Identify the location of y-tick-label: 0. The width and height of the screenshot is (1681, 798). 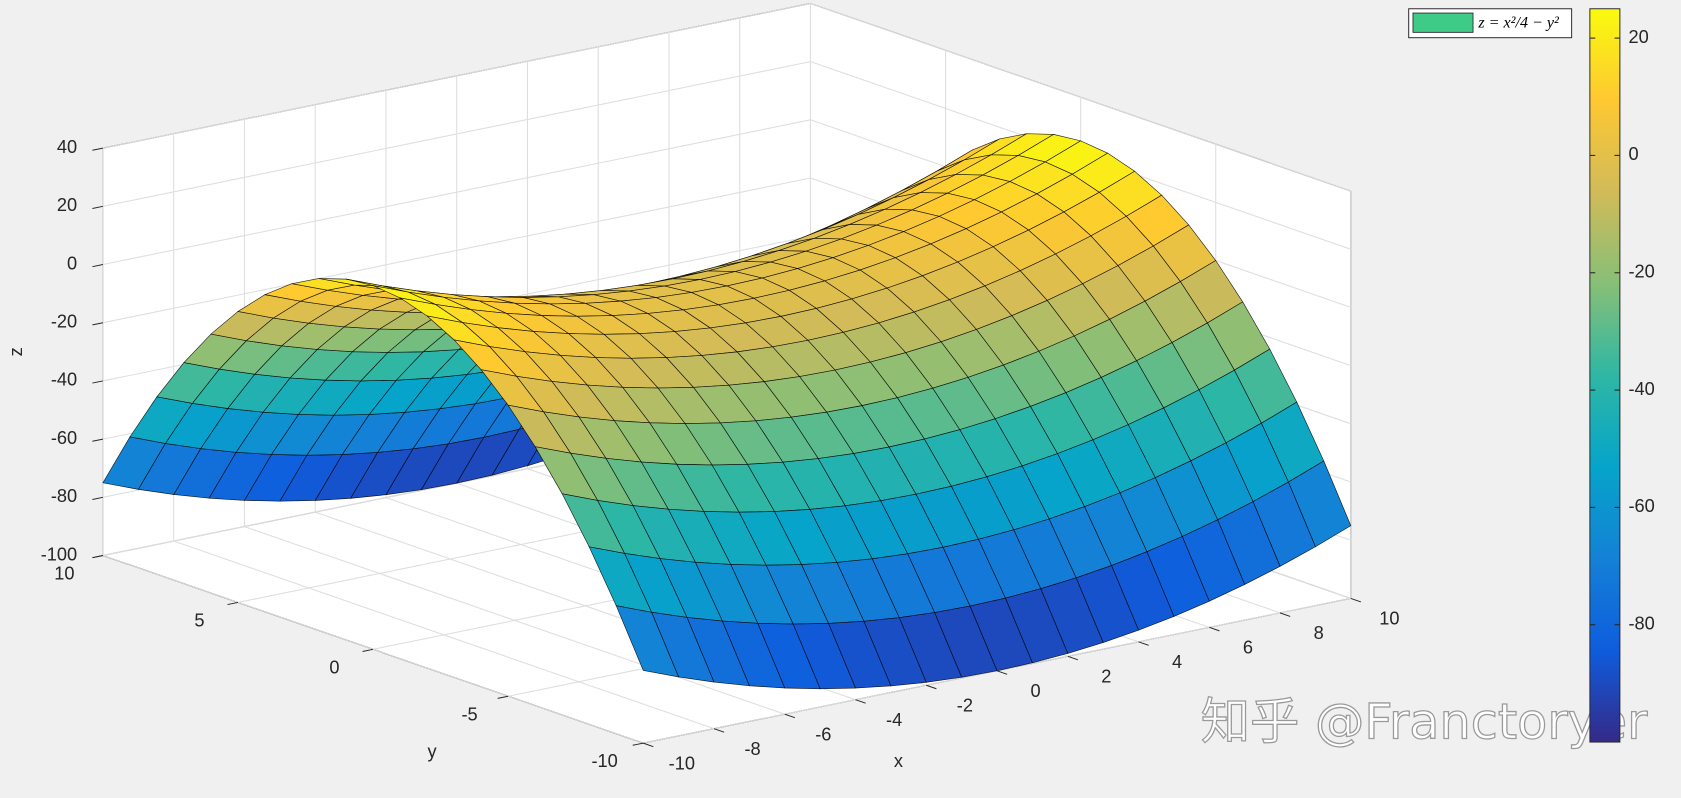
(334, 667).